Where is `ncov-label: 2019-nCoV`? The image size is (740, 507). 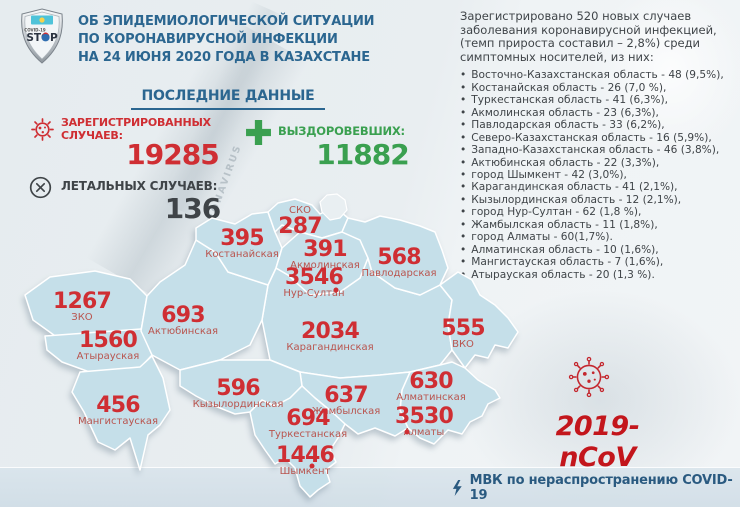 ncov-label: 2019-nCoV is located at coordinates (597, 442).